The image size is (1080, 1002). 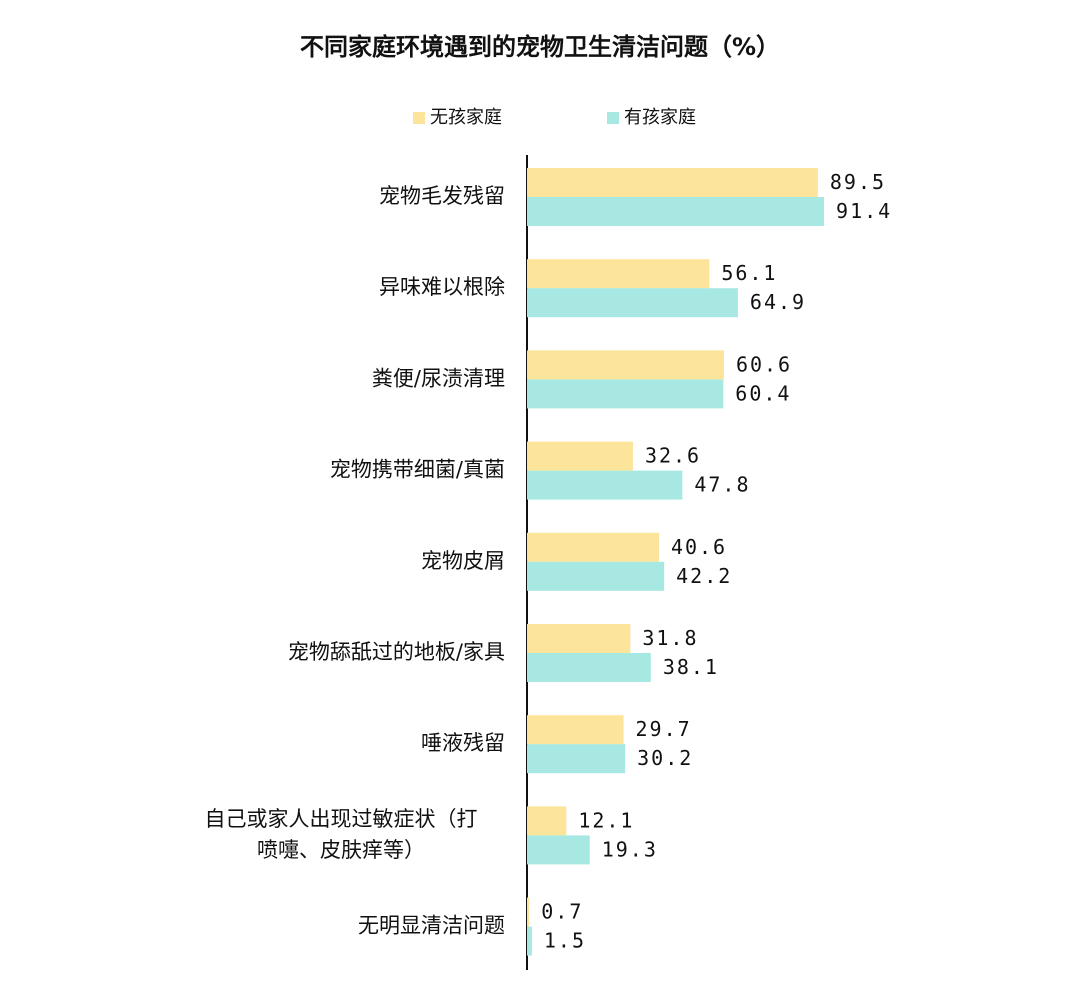 What do you see at coordinates (665, 758) in the screenshot?
I see `value-label: 30.2` at bounding box center [665, 758].